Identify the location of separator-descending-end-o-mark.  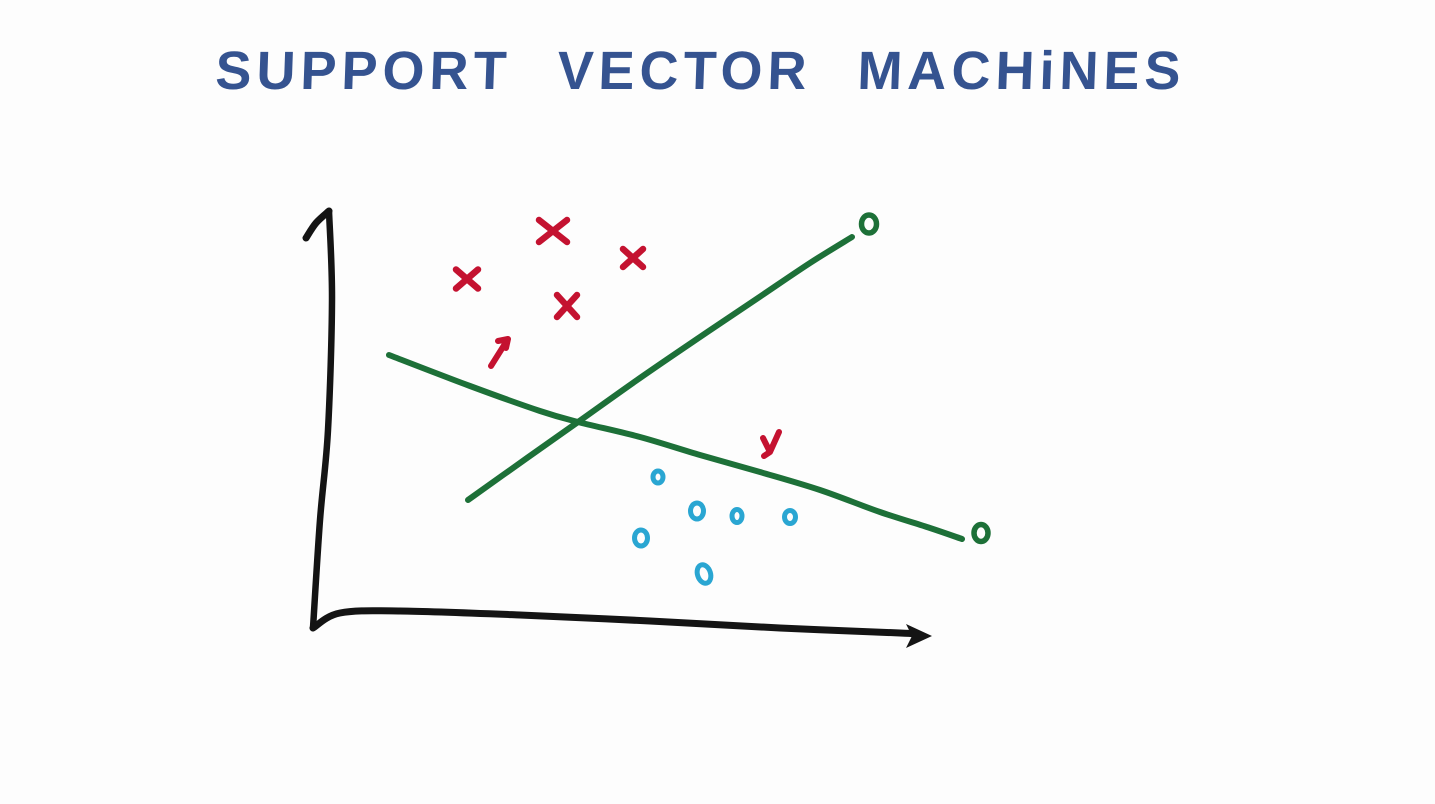
(981, 533).